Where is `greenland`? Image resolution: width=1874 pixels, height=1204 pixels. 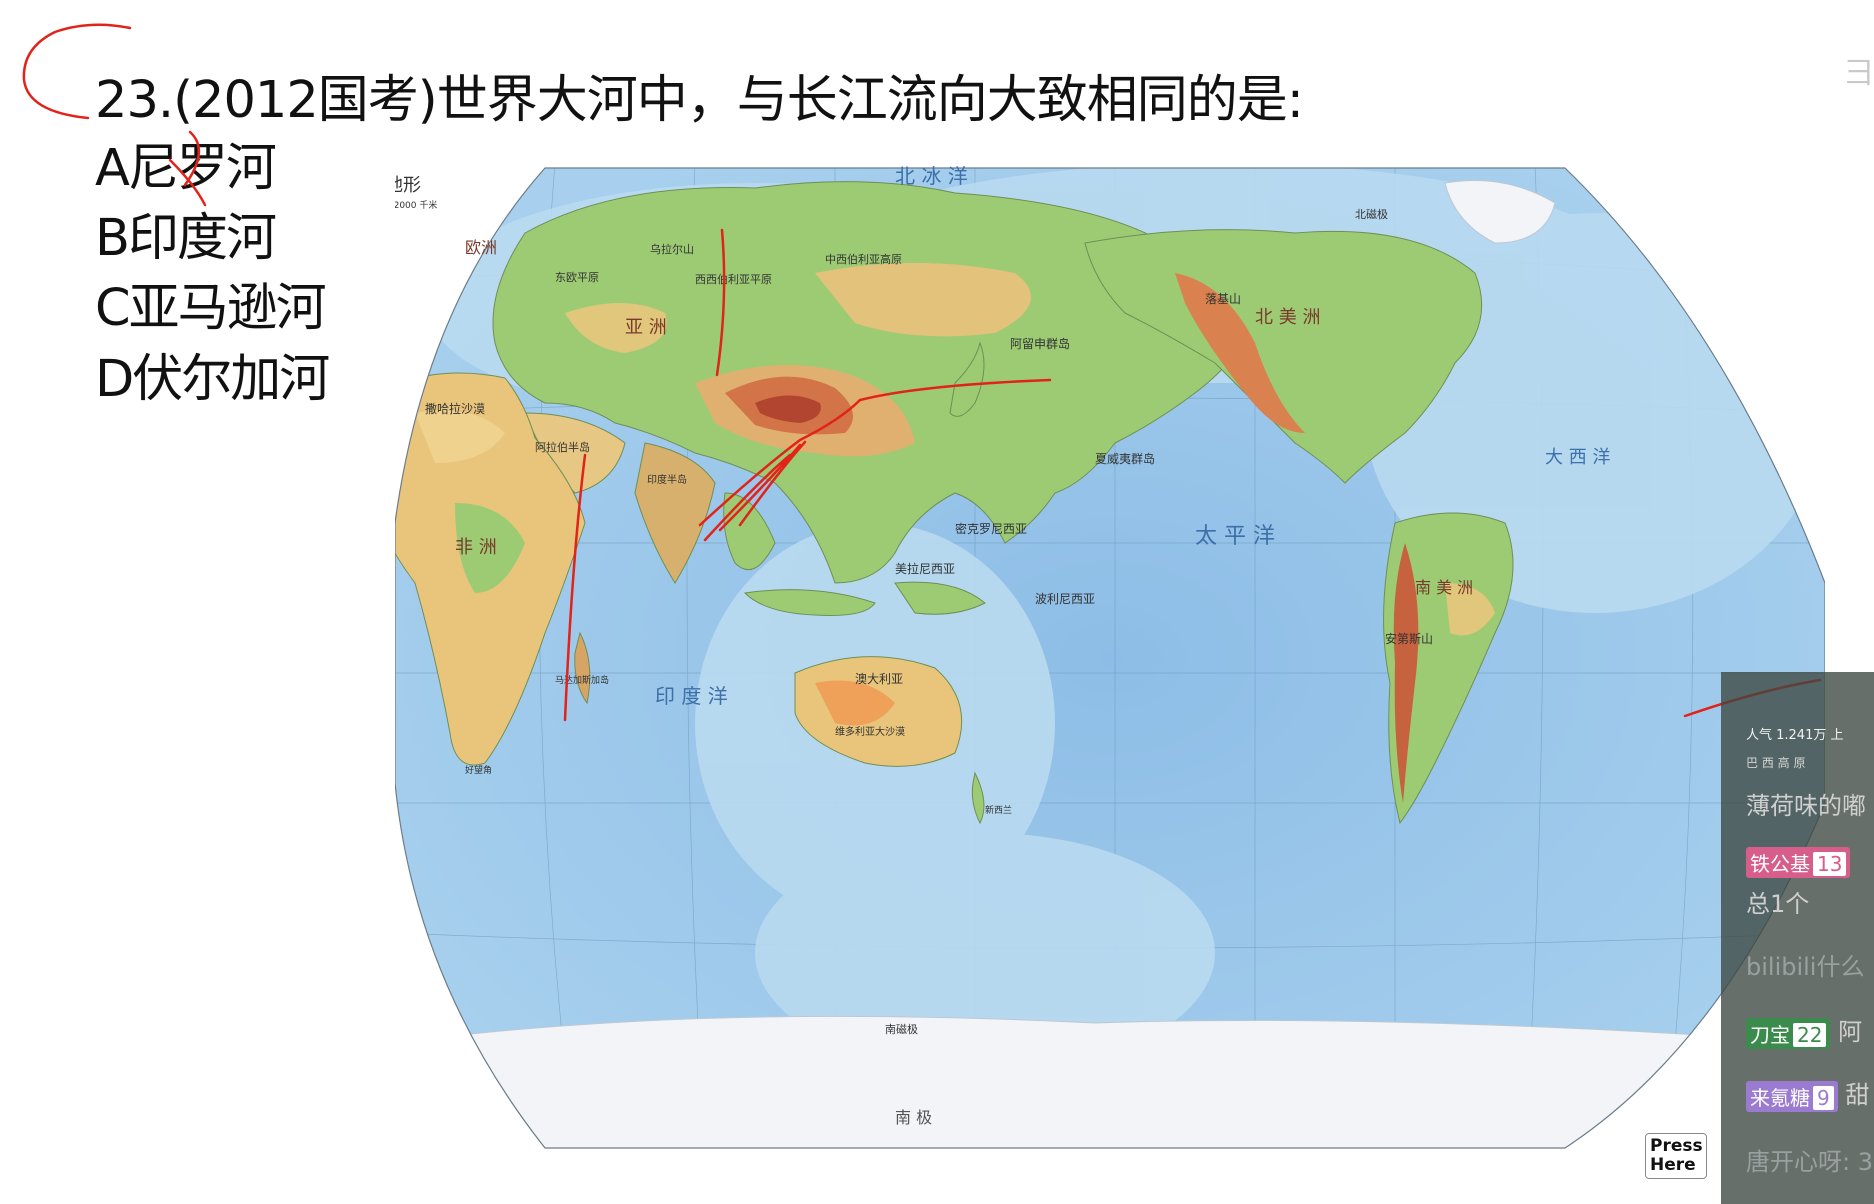 greenland is located at coordinates (1500, 212).